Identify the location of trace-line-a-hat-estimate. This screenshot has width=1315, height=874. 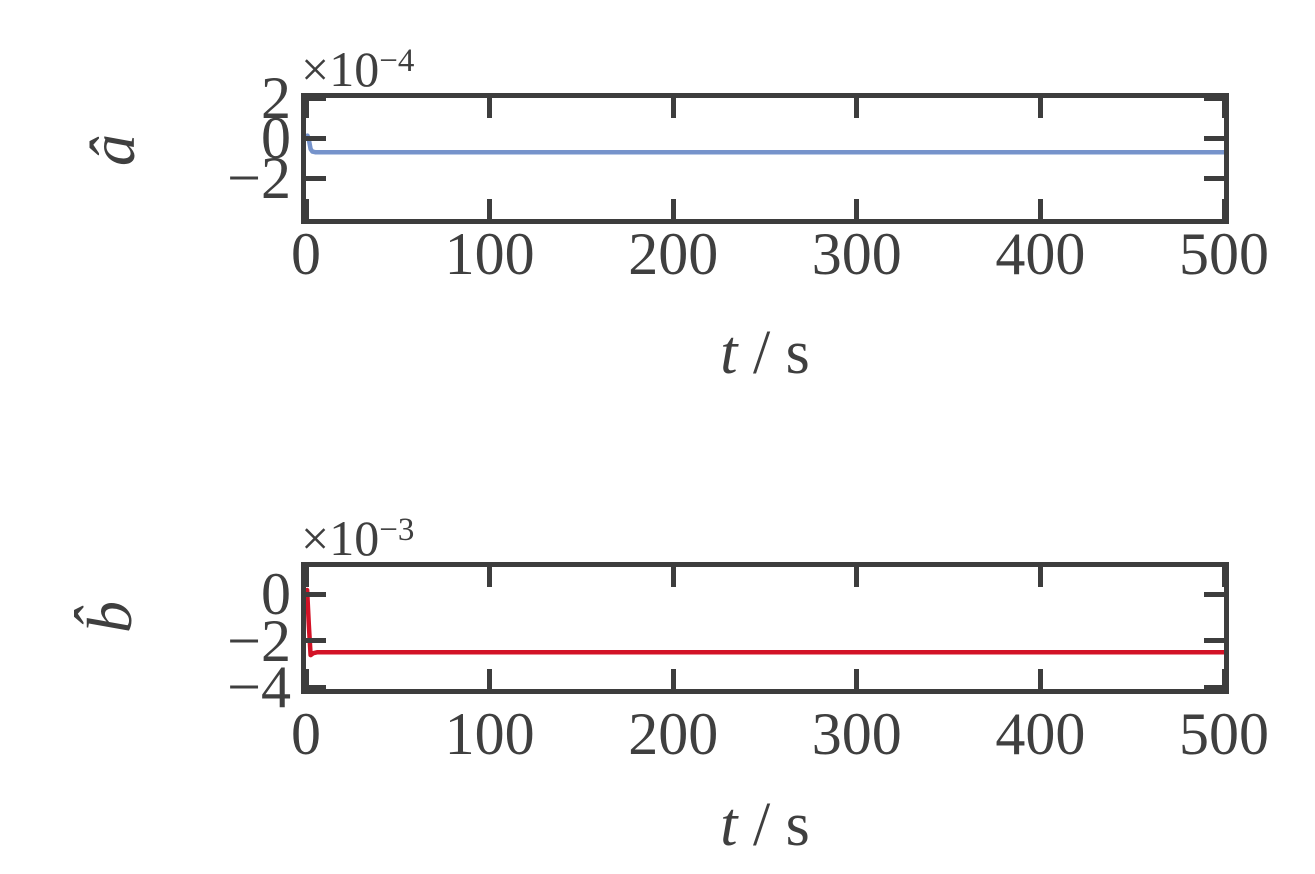
(765, 144).